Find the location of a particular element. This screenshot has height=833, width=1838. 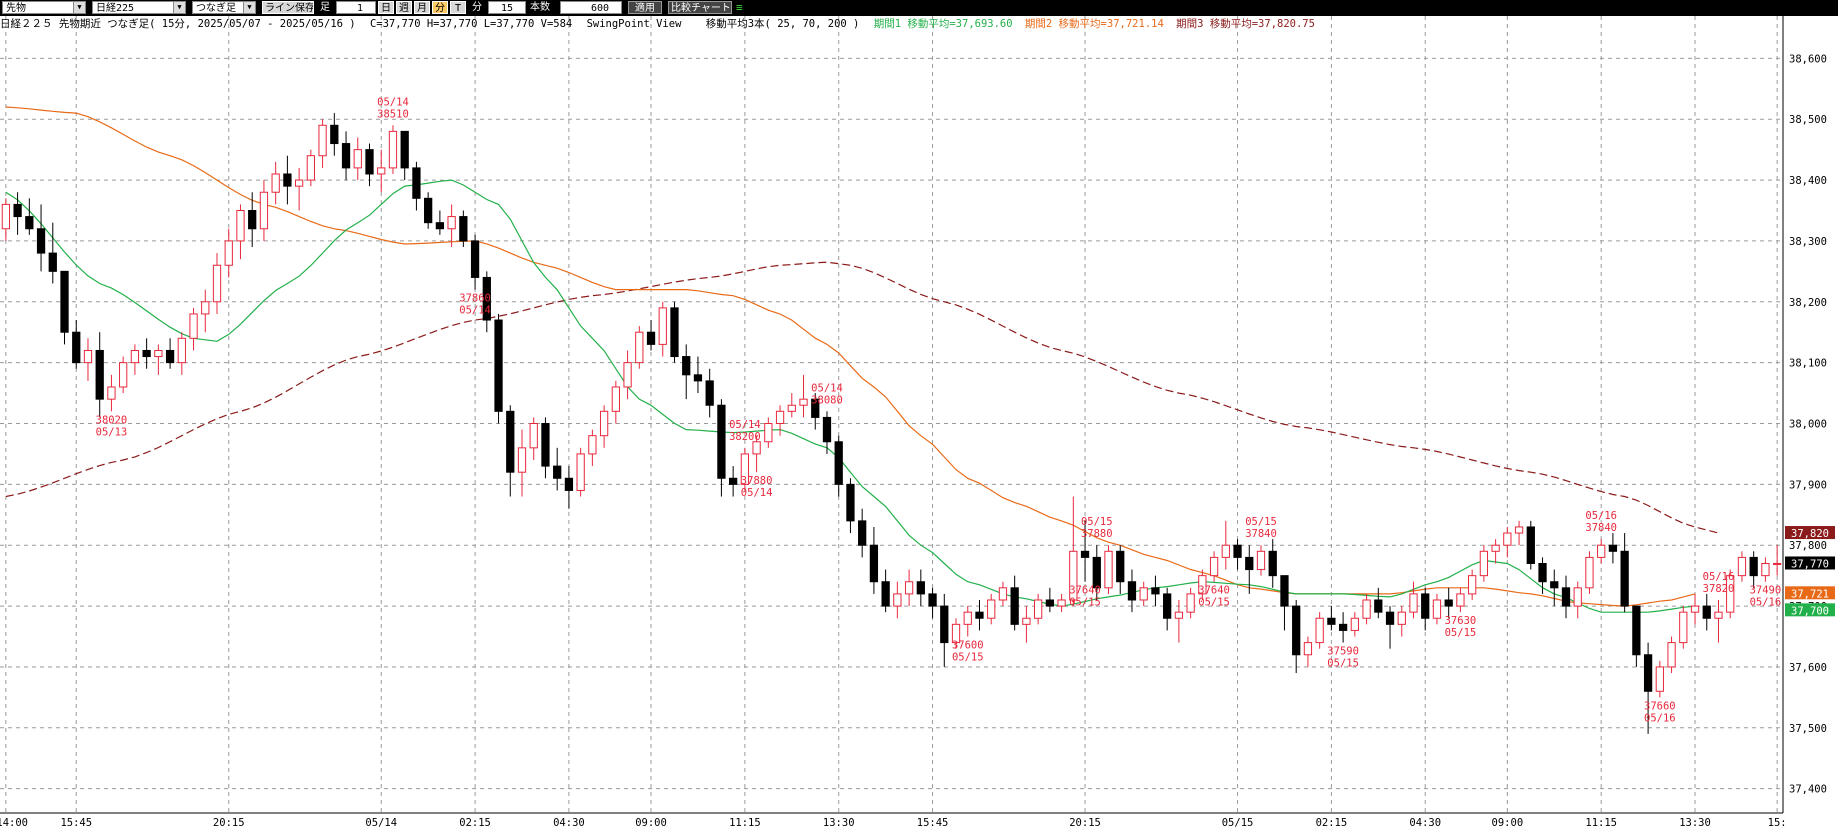

chart-type-select: つなぎ足 ▼ is located at coordinates (224, 7).